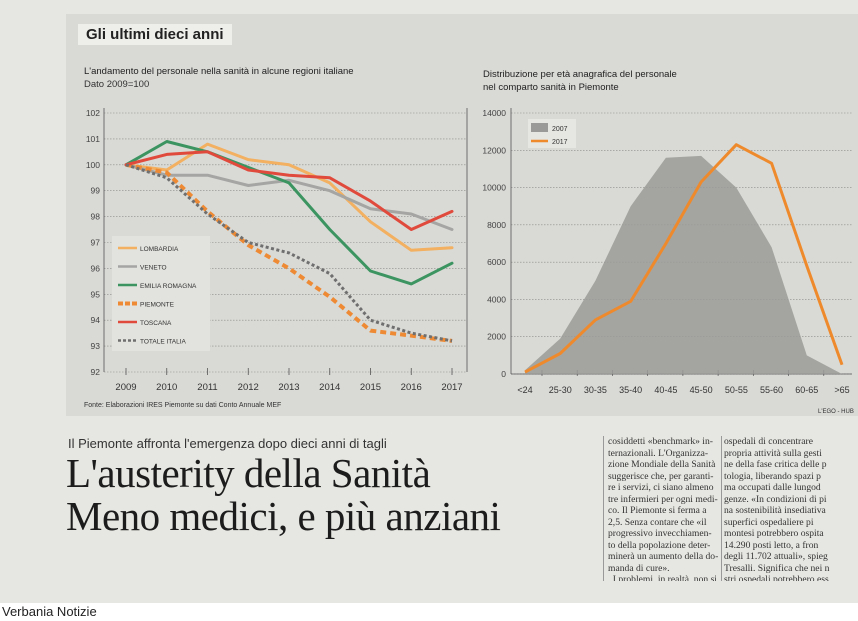 Image resolution: width=858 pixels, height=621 pixels. Describe the element at coordinates (93, 165) in the screenshot. I see `y-tick-label: 100` at that location.